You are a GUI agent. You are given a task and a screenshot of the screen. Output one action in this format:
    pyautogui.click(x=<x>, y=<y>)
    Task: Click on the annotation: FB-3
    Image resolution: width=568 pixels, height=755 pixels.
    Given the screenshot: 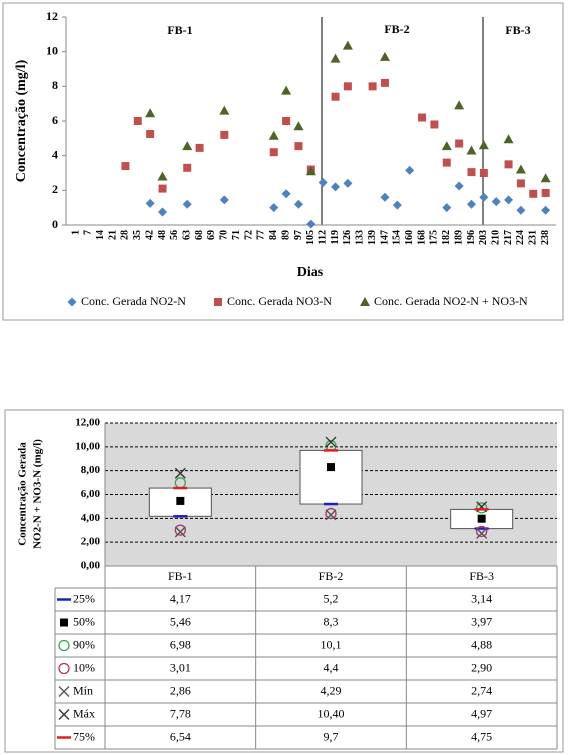 What is the action you would take?
    pyautogui.click(x=517, y=30)
    